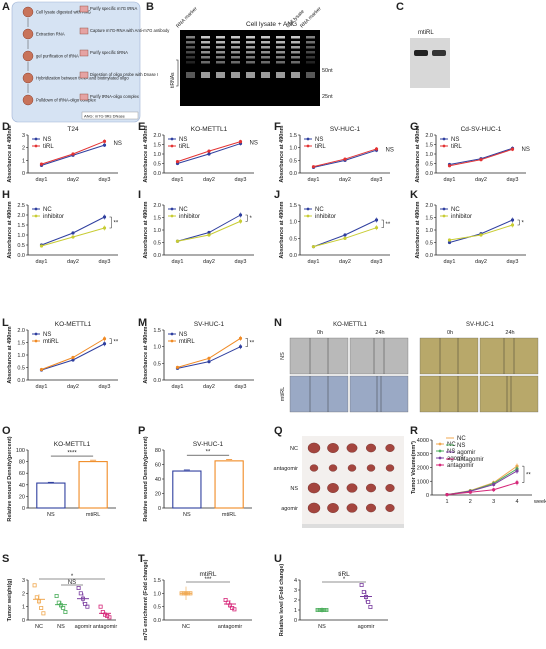  Describe the element at coordinates (20, 451) in the screenshot. I see `y-tick-label: 100` at that location.